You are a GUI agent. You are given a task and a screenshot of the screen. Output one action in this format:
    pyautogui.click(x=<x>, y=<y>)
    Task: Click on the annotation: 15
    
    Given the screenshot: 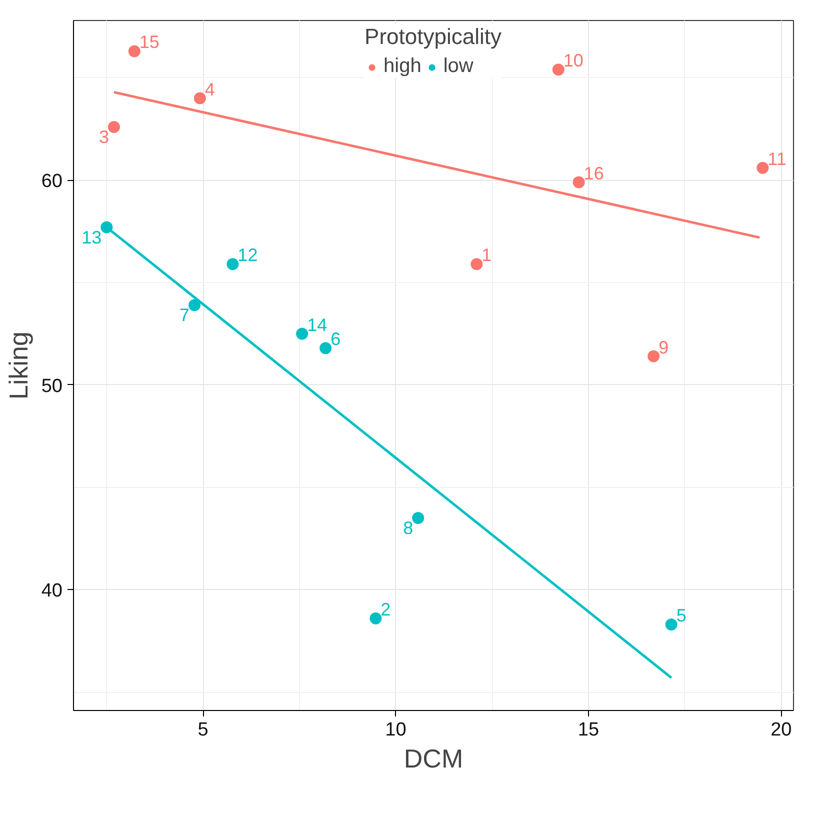 What is the action you would take?
    pyautogui.click(x=149, y=42)
    